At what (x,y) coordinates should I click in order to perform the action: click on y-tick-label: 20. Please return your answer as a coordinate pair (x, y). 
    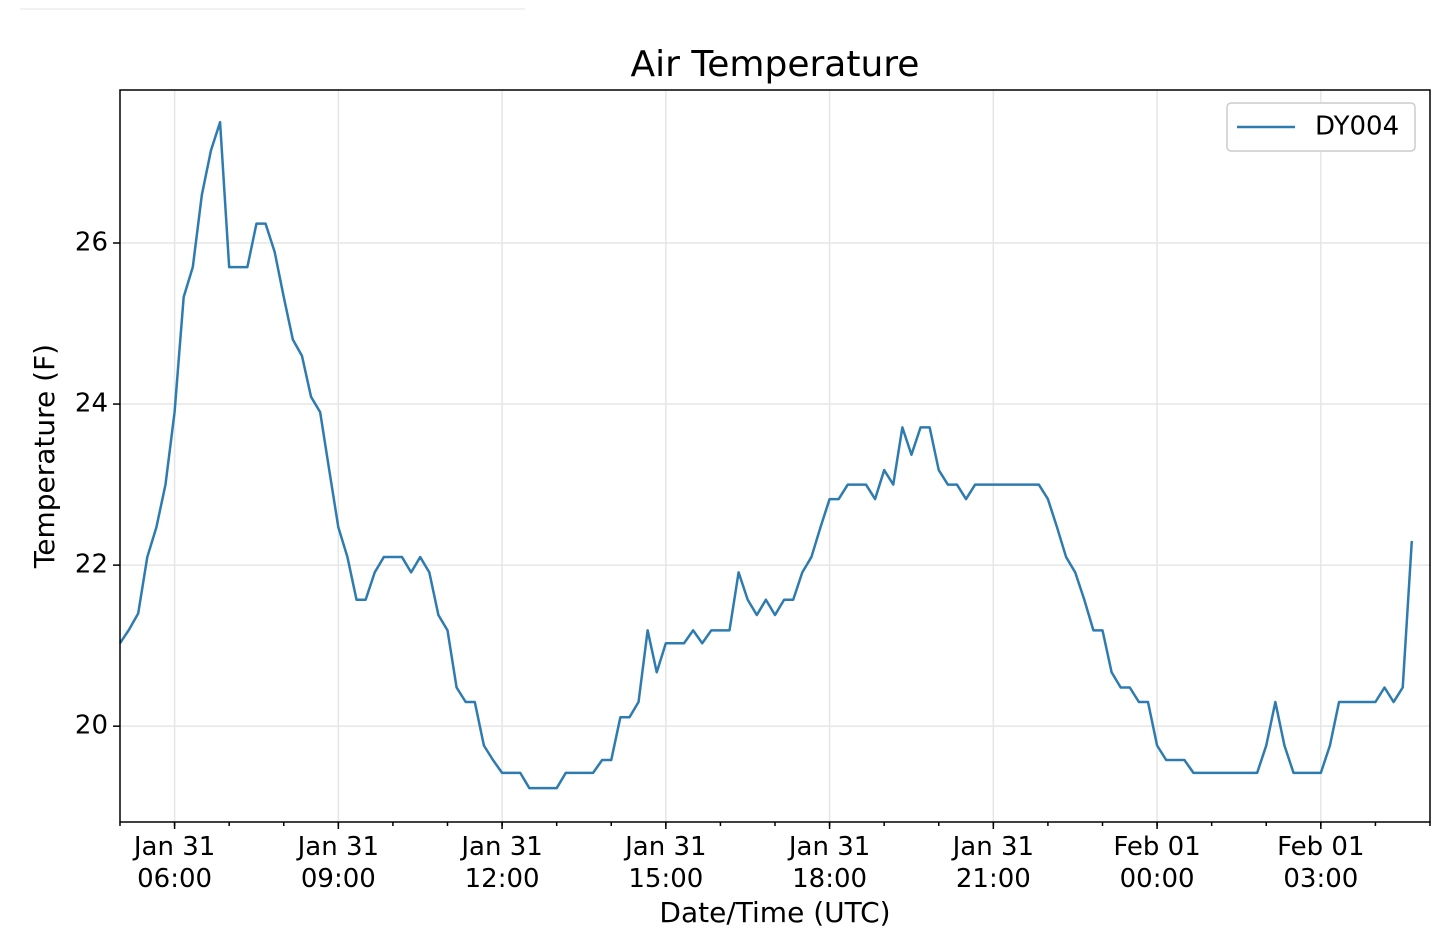
    Looking at the image, I should click on (91, 726).